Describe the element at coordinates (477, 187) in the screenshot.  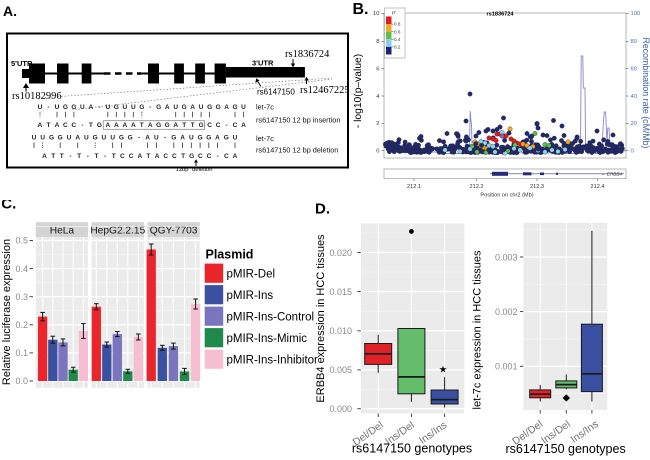
I see `svg-text: 212.2` at that location.